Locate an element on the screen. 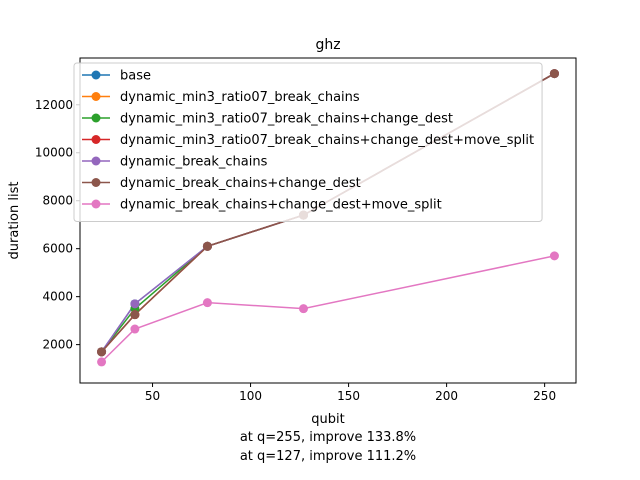 The height and width of the screenshot is (480, 640). x-tick-label: 150 is located at coordinates (348, 396).